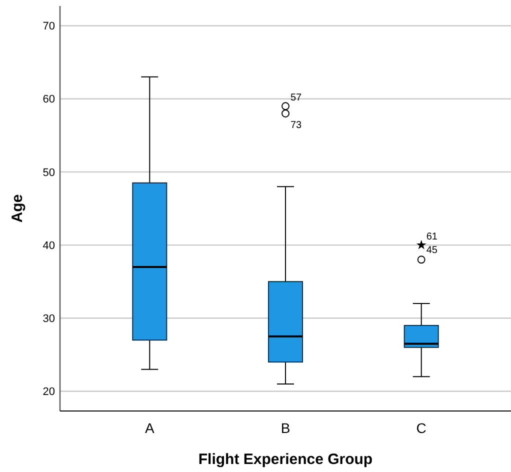 The height and width of the screenshot is (472, 511). I want to click on y-tick-label: 30, so click(48, 319).